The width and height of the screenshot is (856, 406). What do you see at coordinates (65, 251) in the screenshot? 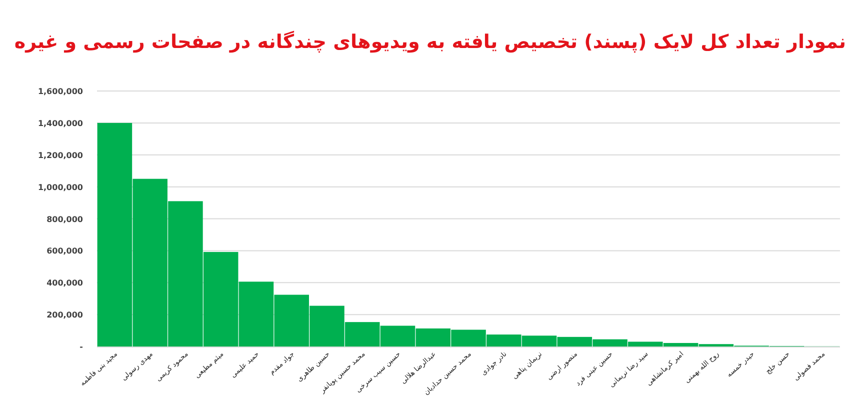
I see `y-tick-label: 600,000` at bounding box center [65, 251].